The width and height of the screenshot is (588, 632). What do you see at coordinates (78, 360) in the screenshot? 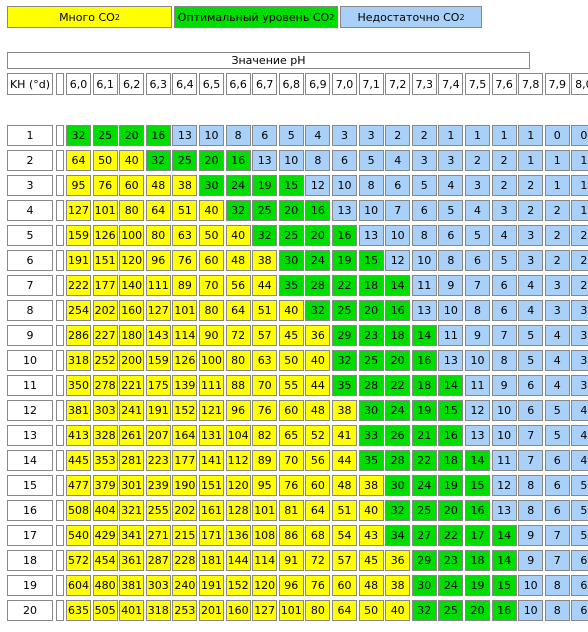
I see `data-cell: 318` at bounding box center [78, 360].